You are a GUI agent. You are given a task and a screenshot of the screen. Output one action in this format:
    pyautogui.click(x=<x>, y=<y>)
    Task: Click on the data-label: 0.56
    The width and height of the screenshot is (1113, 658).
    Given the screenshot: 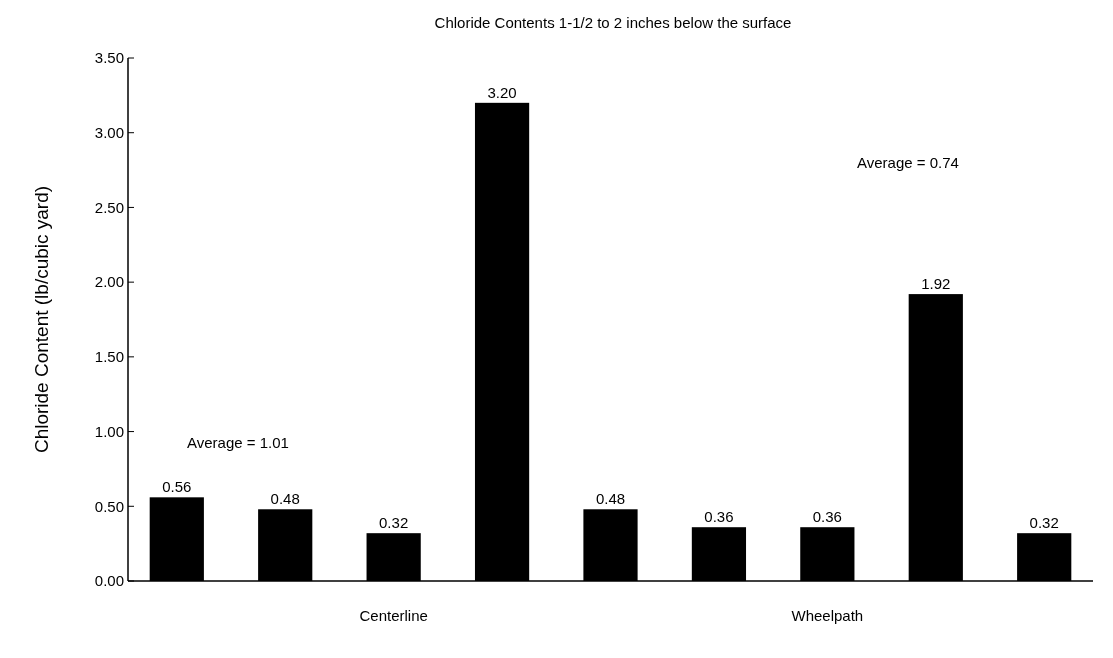 What is the action you would take?
    pyautogui.click(x=177, y=487)
    